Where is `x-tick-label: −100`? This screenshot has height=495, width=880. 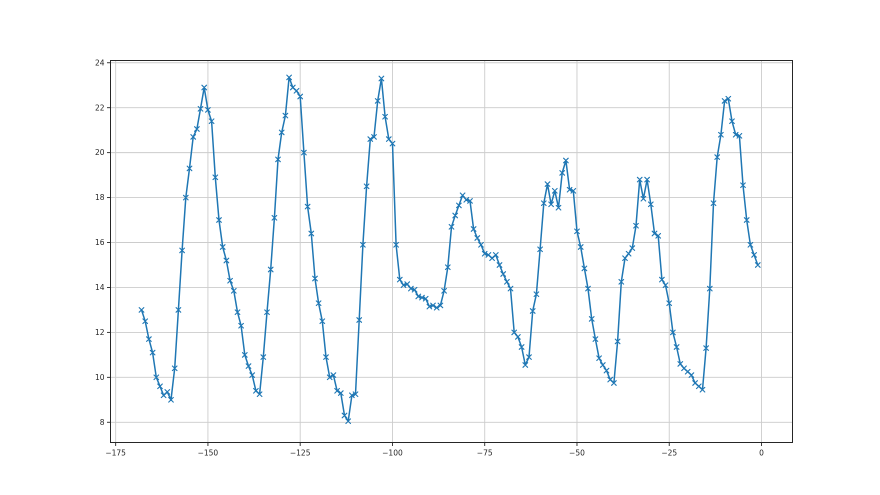
x-tick-label: −100 is located at coordinates (392, 453).